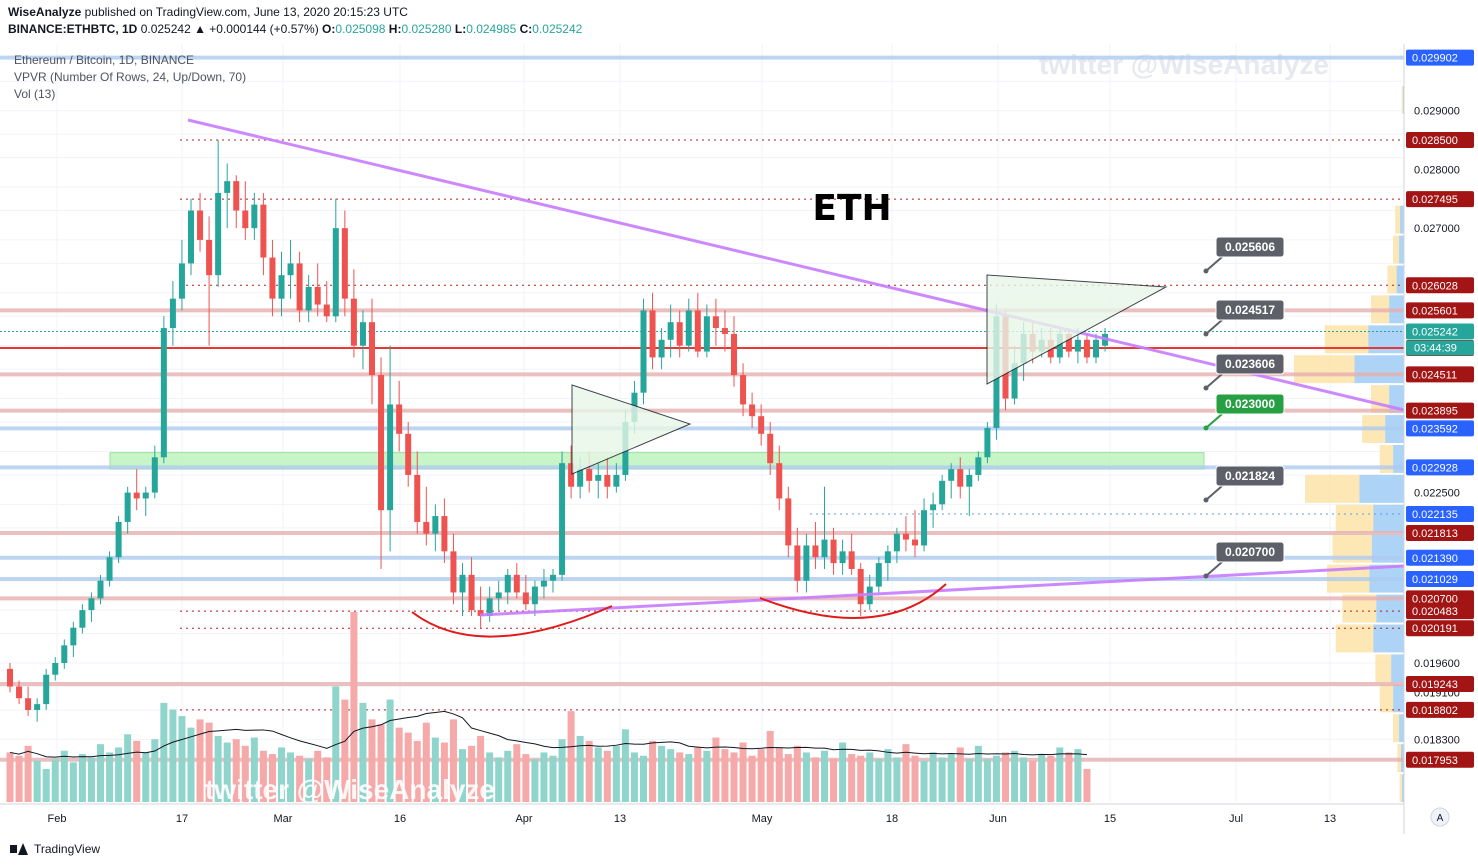 This screenshot has width=1478, height=868. What do you see at coordinates (1435, 612) in the screenshot?
I see `price-tag-label: 0.020483` at bounding box center [1435, 612].